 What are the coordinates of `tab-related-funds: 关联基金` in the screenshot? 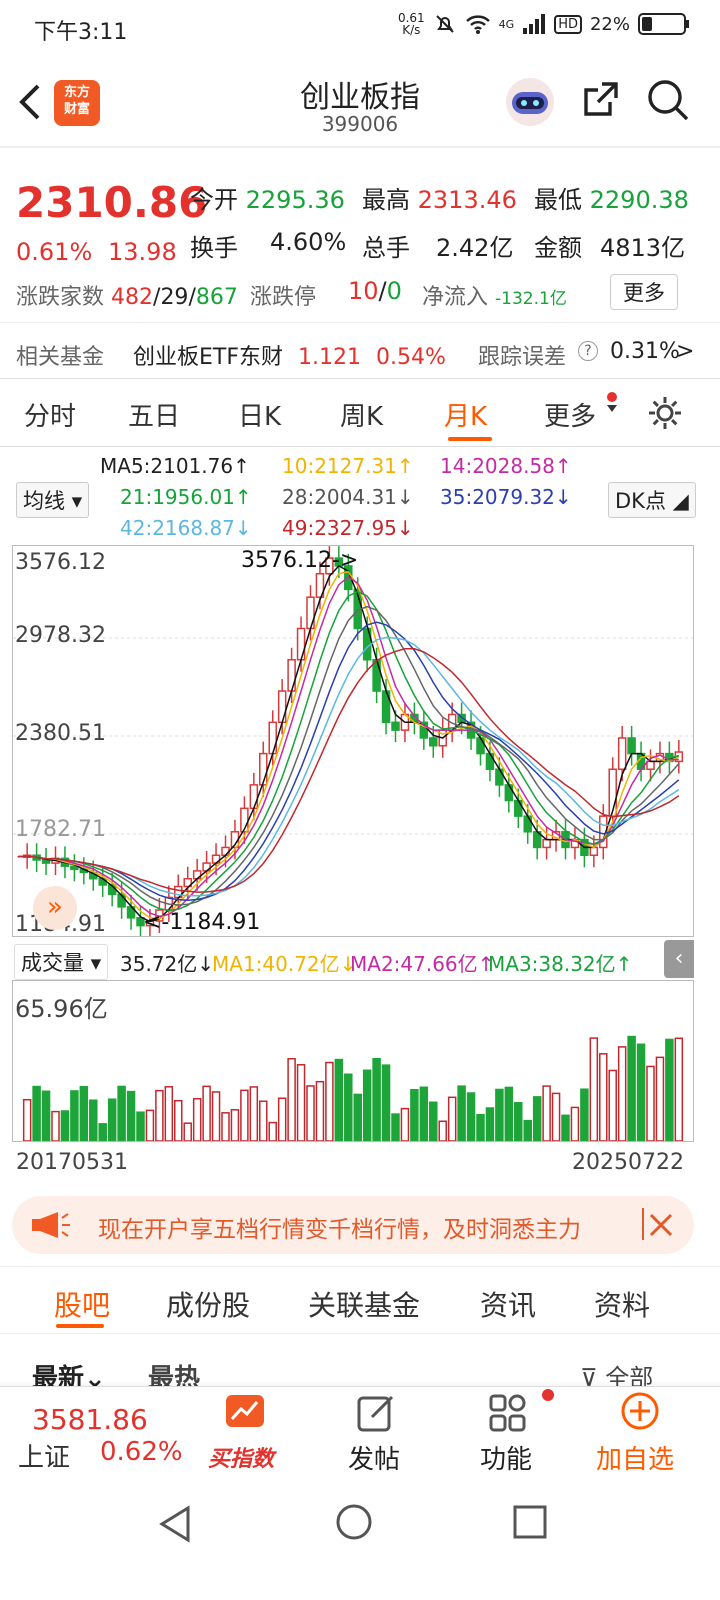 It's located at (364, 1305).